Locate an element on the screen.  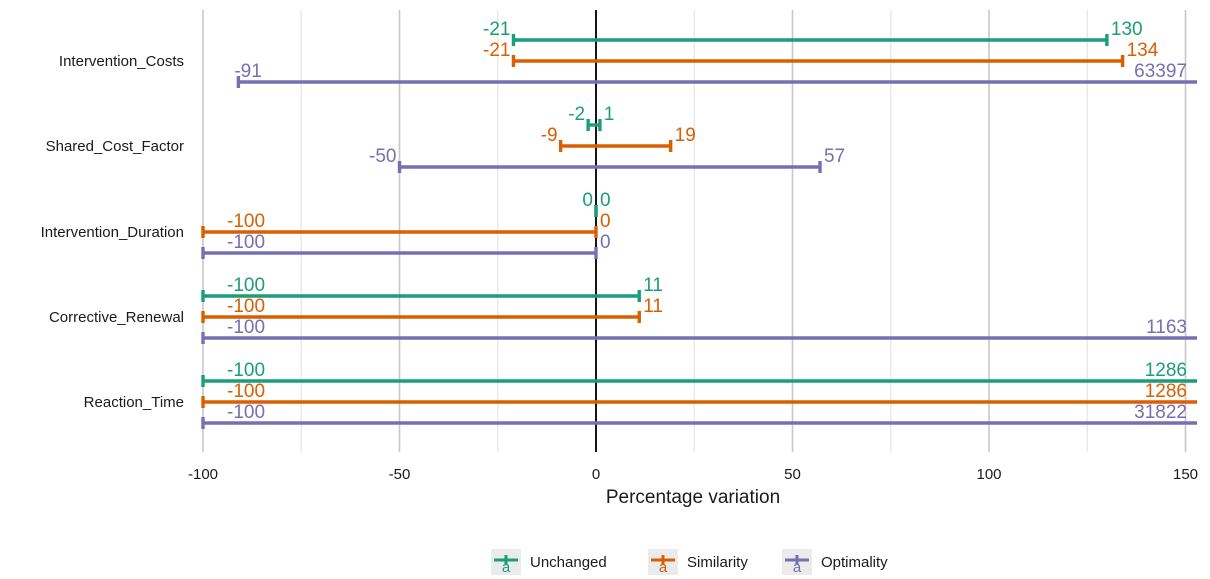
legend-label: Similarity is located at coordinates (717, 562).